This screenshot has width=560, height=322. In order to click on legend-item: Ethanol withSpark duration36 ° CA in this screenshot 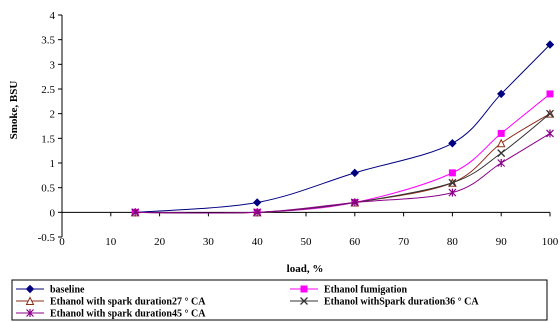, I will do `click(384, 302)`.